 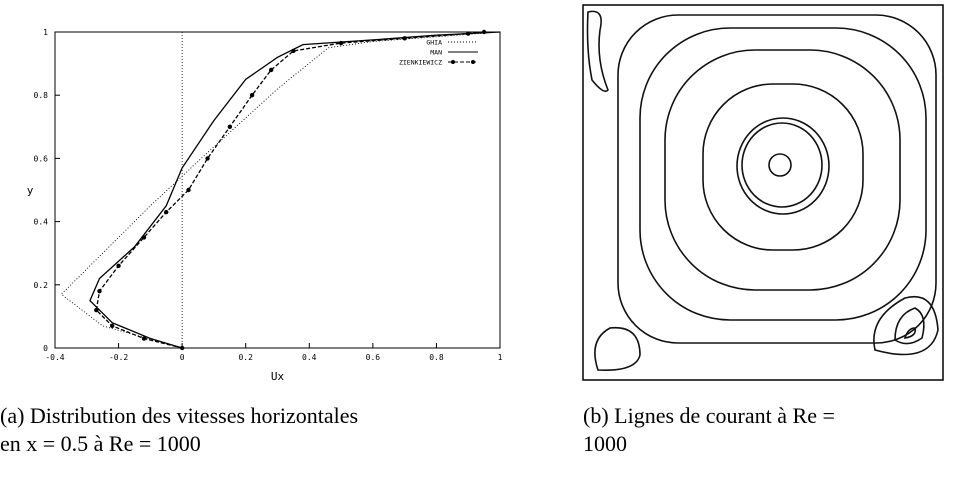 What do you see at coordinates (709, 415) in the screenshot?
I see `caption: (b) Lignes de courant à Re =` at bounding box center [709, 415].